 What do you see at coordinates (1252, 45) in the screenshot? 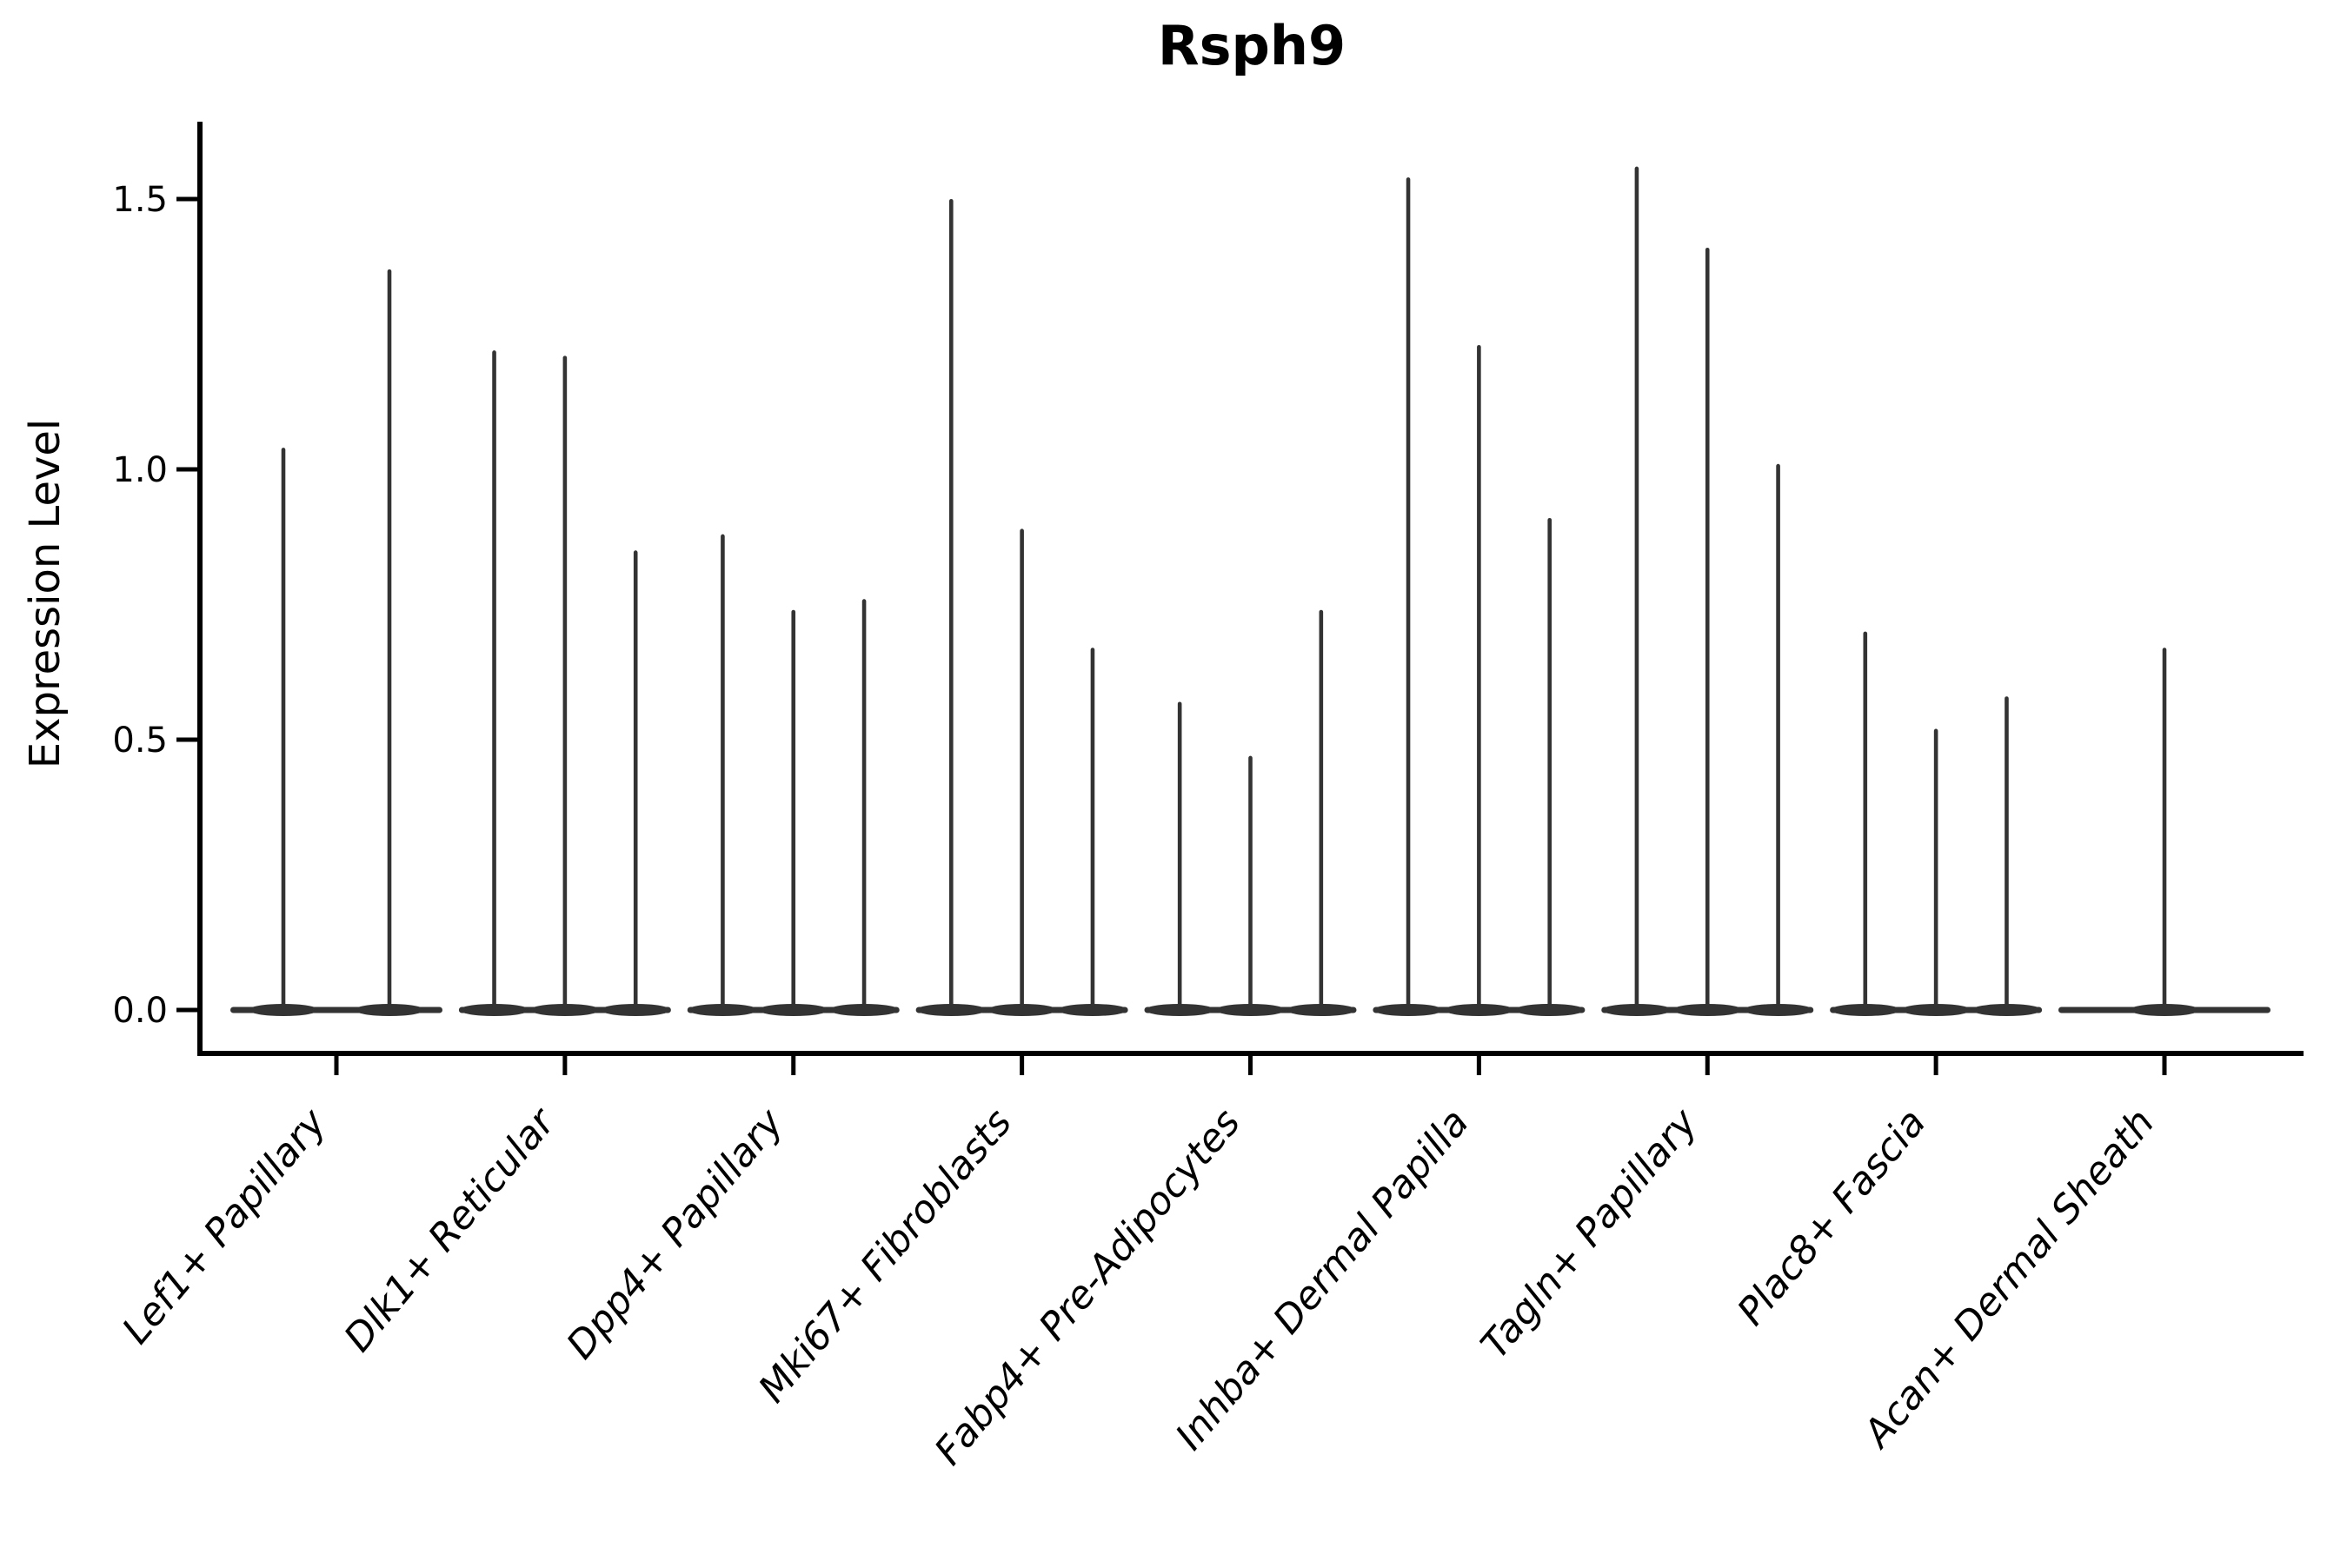
I see `chart-title: Rsph9` at bounding box center [1252, 45].